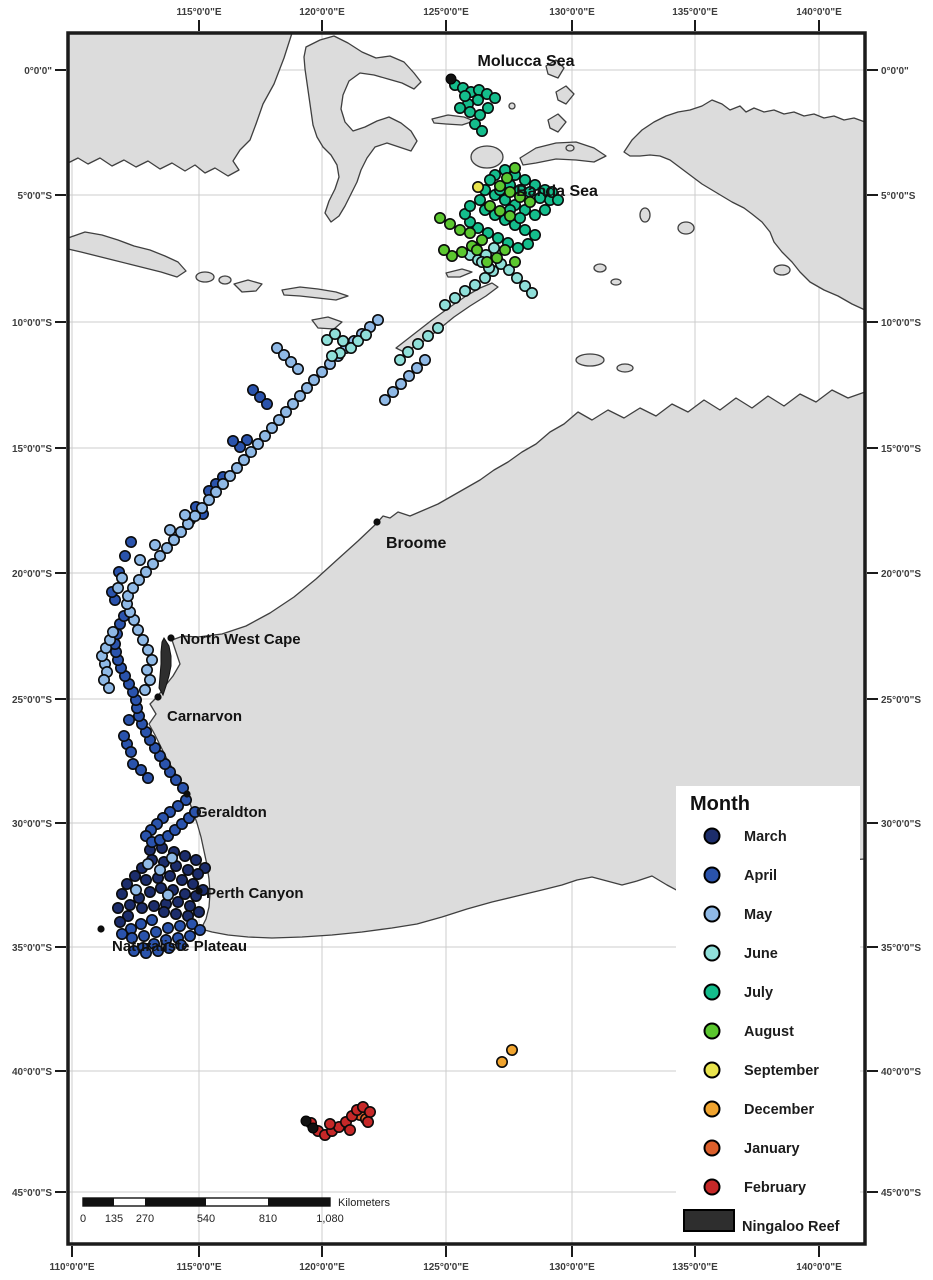  I want to click on top-axis-label: 120°0'0"E, so click(322, 12).